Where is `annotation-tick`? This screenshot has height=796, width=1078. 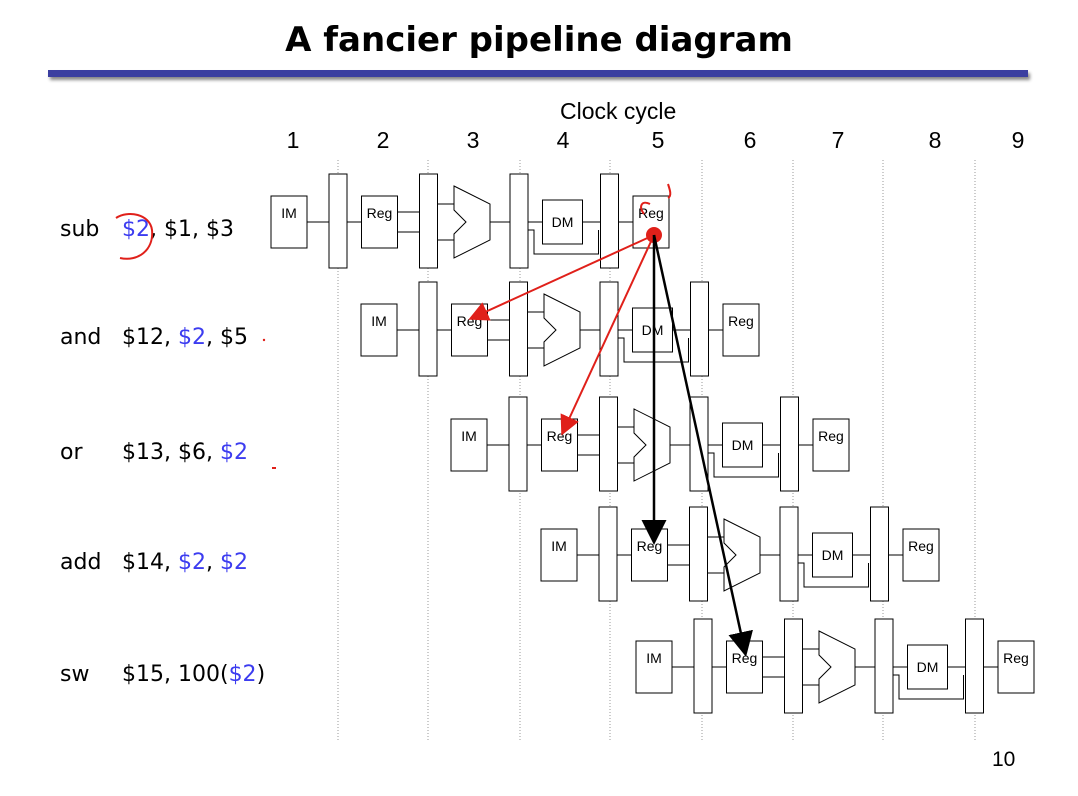
annotation-tick is located at coordinates (669, 191).